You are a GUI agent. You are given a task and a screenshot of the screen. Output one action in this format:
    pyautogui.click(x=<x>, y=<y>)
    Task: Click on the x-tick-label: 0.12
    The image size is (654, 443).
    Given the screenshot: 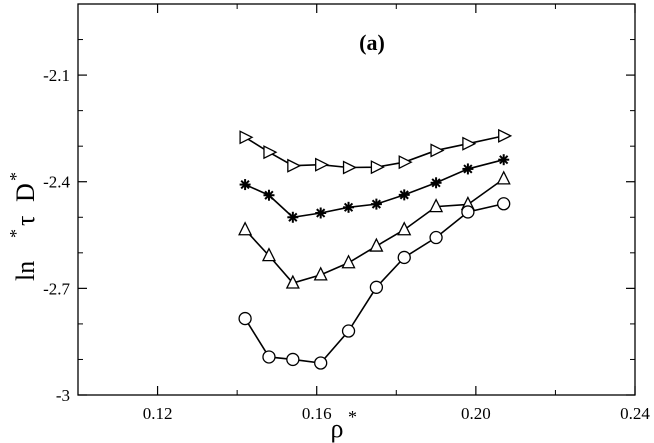 What is the action you would take?
    pyautogui.click(x=158, y=413)
    